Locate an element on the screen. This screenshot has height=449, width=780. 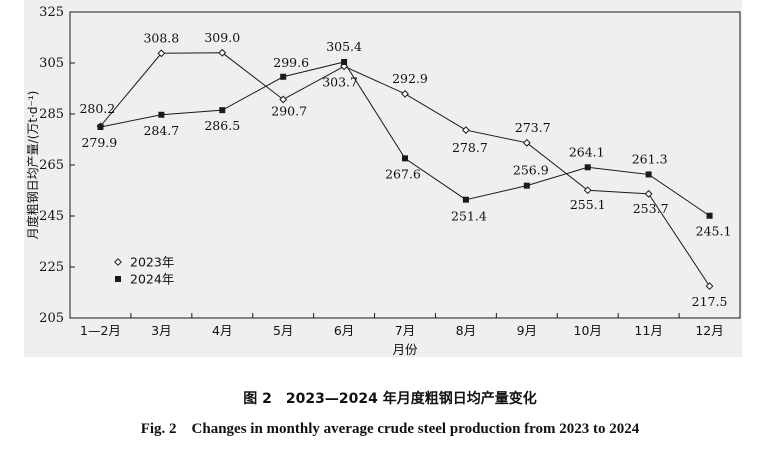
y-tick-label: 265 is located at coordinates (51, 165).